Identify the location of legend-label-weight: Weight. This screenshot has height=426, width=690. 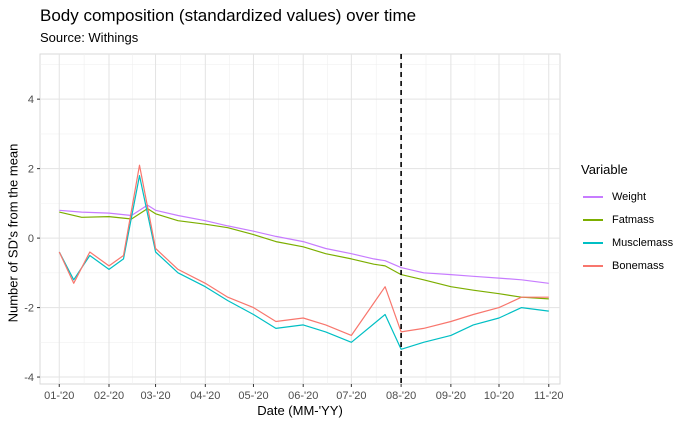
(629, 196).